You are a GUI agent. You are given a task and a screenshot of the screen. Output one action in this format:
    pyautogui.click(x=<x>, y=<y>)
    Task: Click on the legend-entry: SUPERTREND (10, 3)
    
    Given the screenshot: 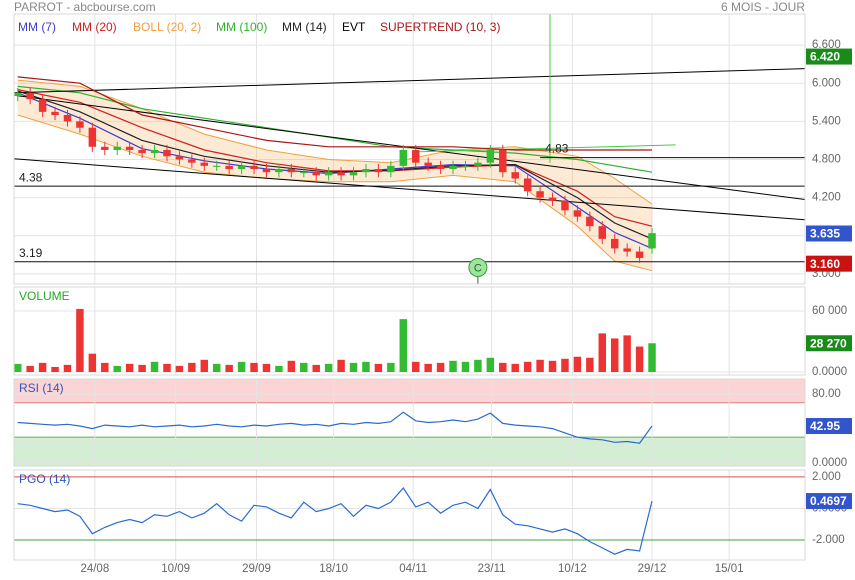 What is the action you would take?
    pyautogui.click(x=440, y=27)
    